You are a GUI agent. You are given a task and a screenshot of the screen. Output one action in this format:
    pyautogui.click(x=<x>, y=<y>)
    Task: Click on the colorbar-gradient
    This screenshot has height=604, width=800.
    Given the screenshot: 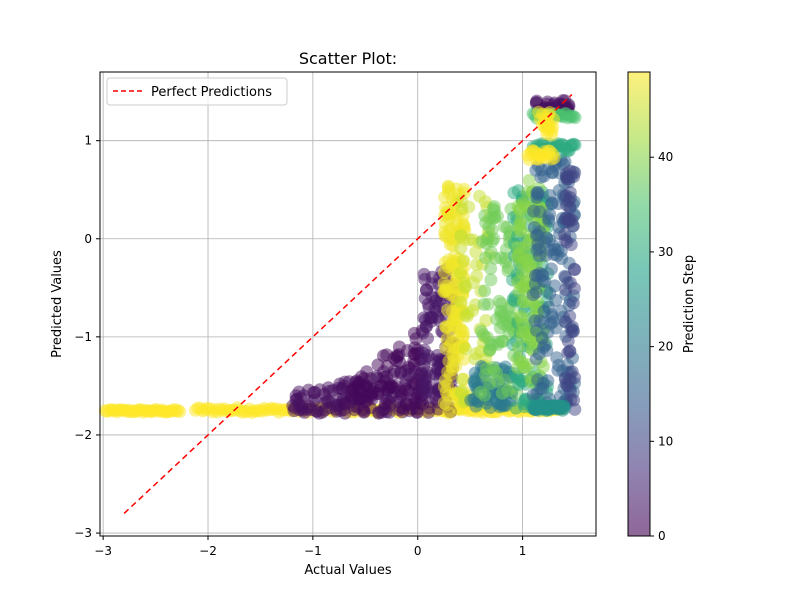 What is the action you would take?
    pyautogui.click(x=639, y=304)
    